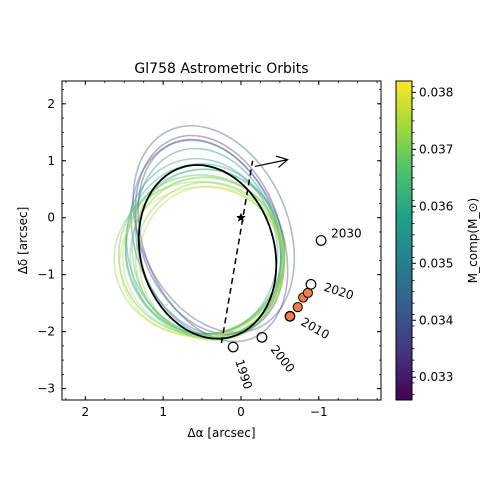 This screenshot has height=500, width=500. Describe the element at coordinates (243, 374) in the screenshot. I see `epoch-label: 1990` at that location.